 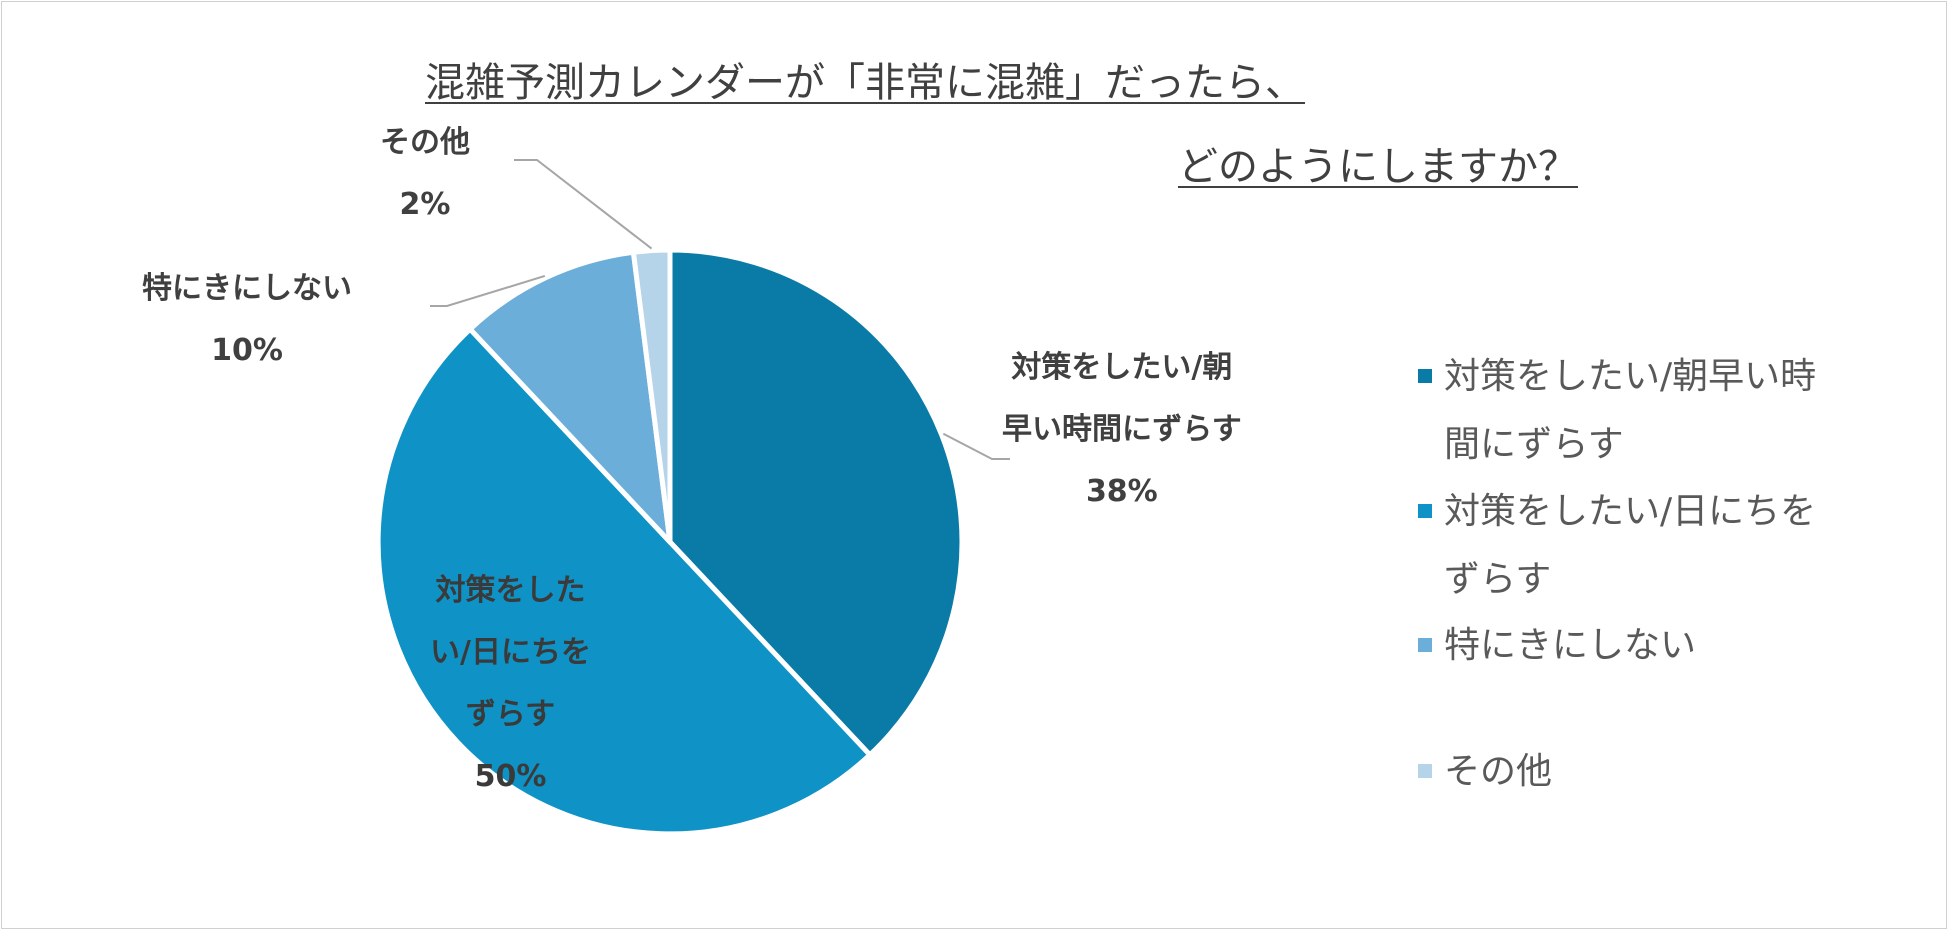 I want to click on chart-title-line-2: どのようにしますか？, so click(x=1378, y=167).